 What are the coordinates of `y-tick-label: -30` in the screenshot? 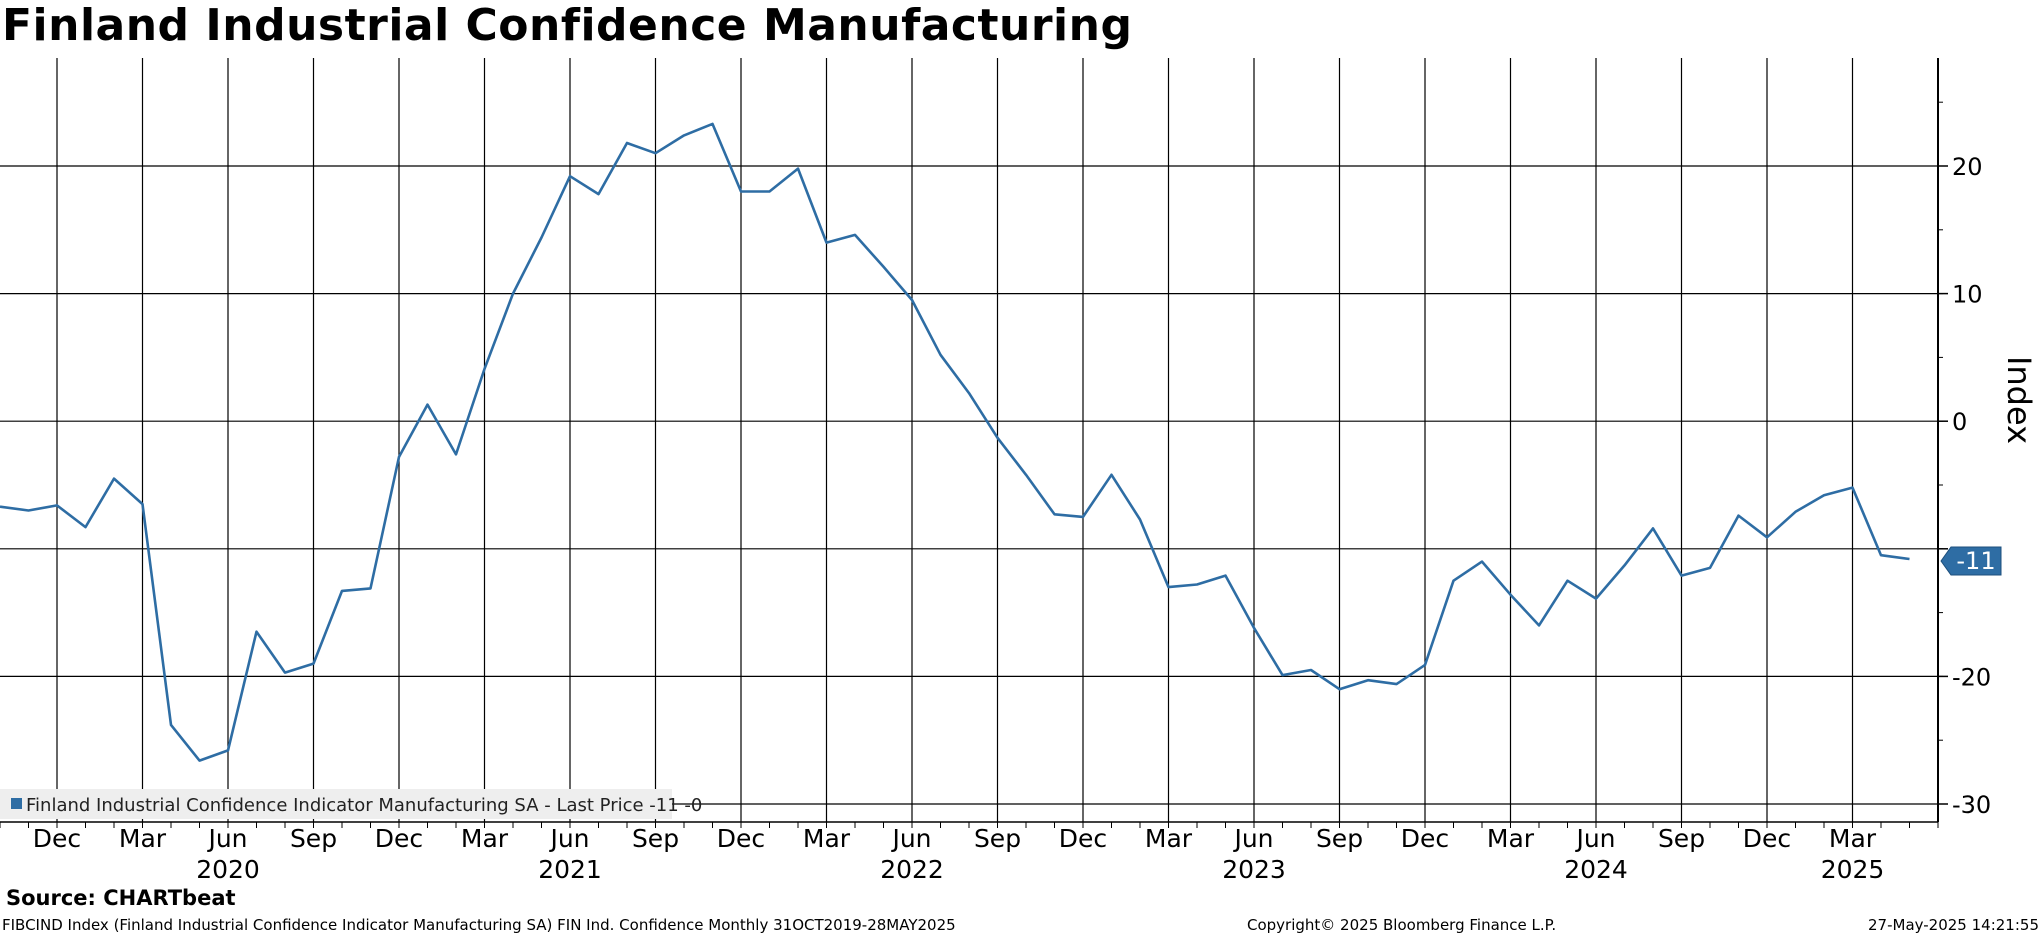 It's located at (1971, 805).